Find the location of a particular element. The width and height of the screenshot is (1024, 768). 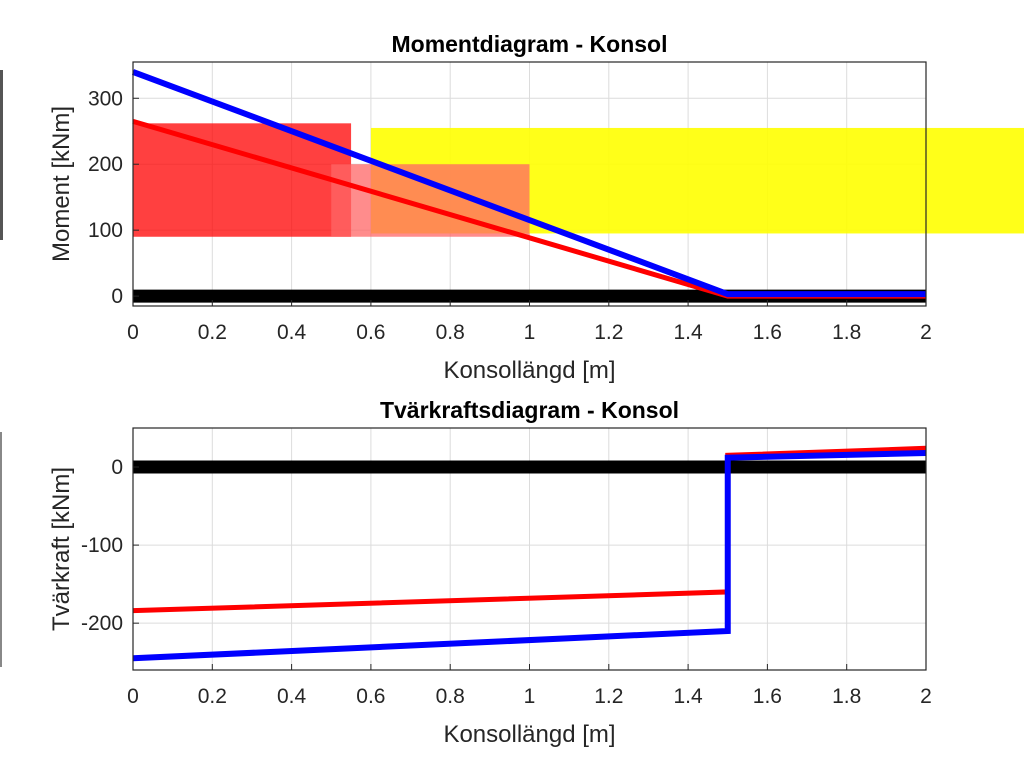

shear-y-tick-label: -100 is located at coordinates (102, 545).